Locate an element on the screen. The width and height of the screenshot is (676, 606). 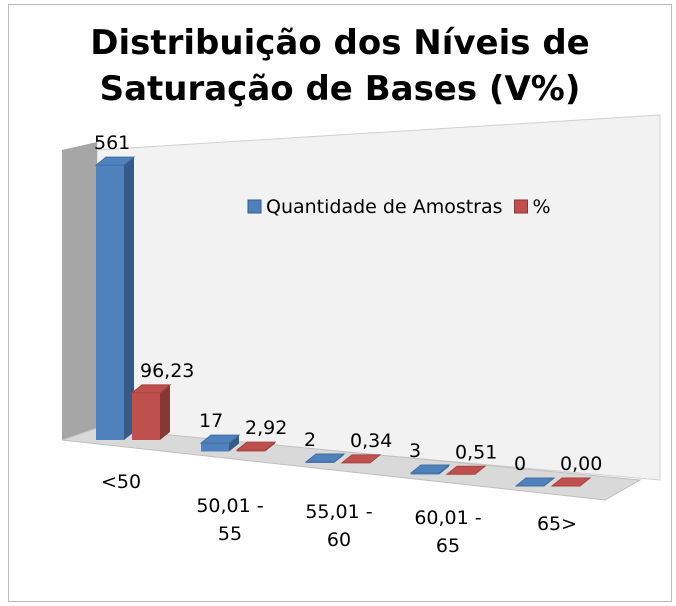
legend-label: % is located at coordinates (542, 207).